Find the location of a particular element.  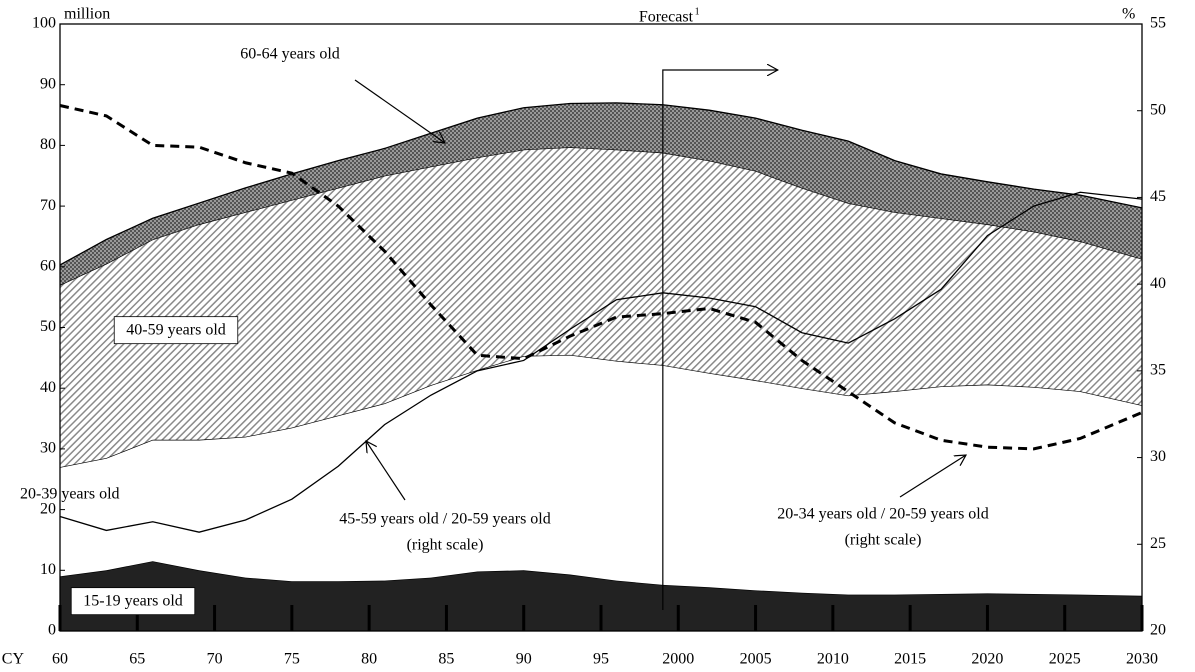

y2-tick-label: 30 is located at coordinates (1158, 456).